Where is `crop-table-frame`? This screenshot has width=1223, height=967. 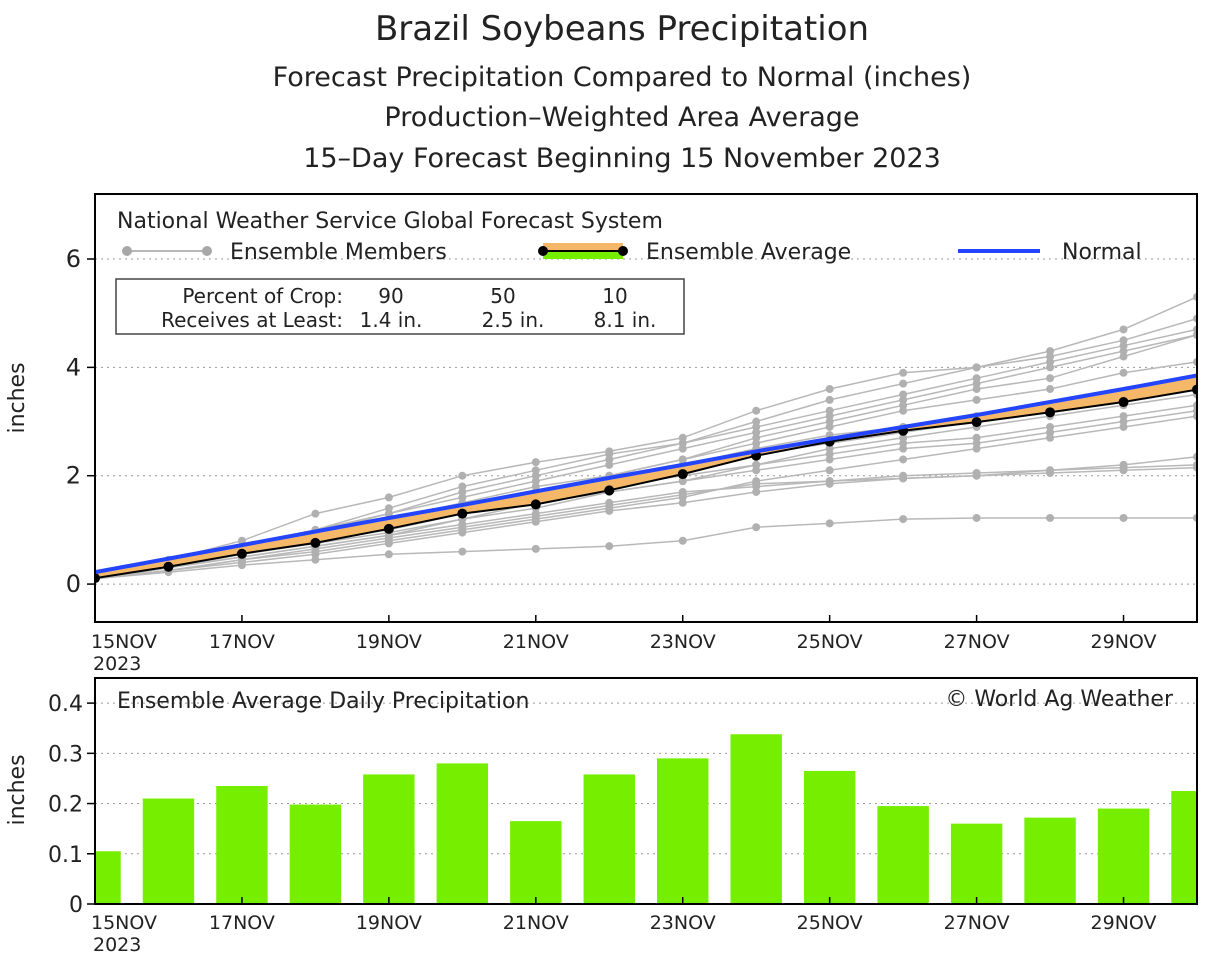 crop-table-frame is located at coordinates (400, 306).